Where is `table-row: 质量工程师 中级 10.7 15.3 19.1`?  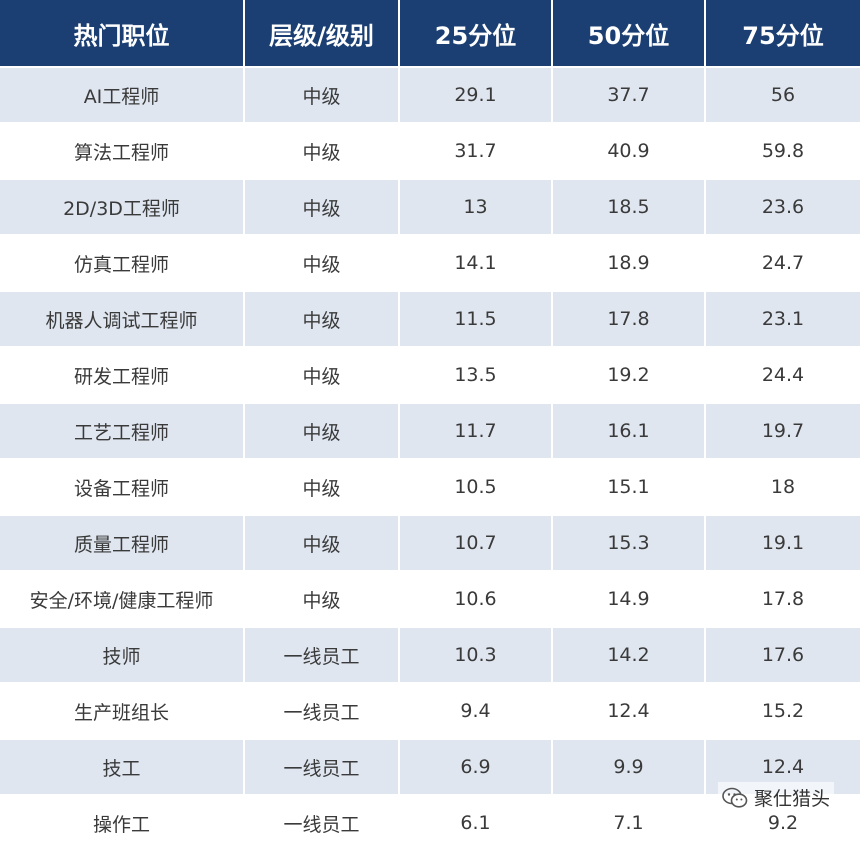 table-row: 质量工程师 中级 10.7 15.3 19.1 is located at coordinates (430, 544).